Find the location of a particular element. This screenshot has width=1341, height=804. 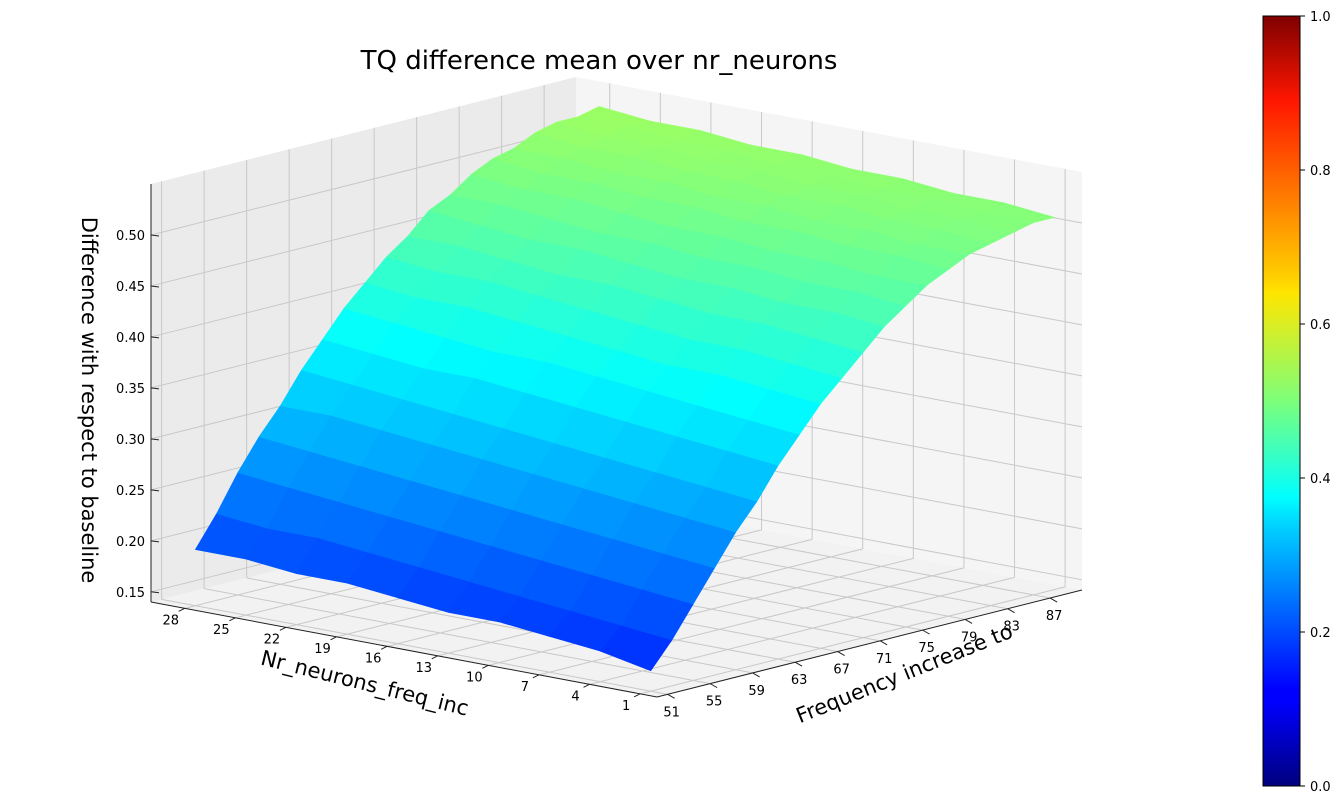

z-tick-label: 0.15 is located at coordinates (130, 593).